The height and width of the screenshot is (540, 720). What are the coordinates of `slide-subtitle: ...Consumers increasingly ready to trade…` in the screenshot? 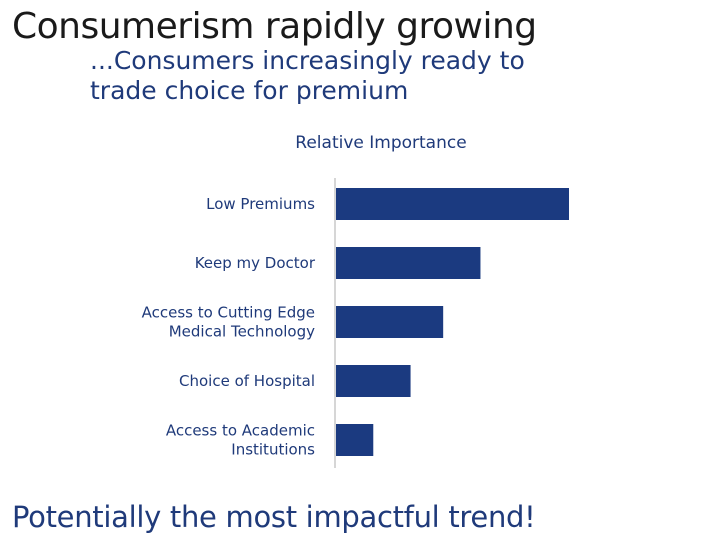 It's located at (307, 76).